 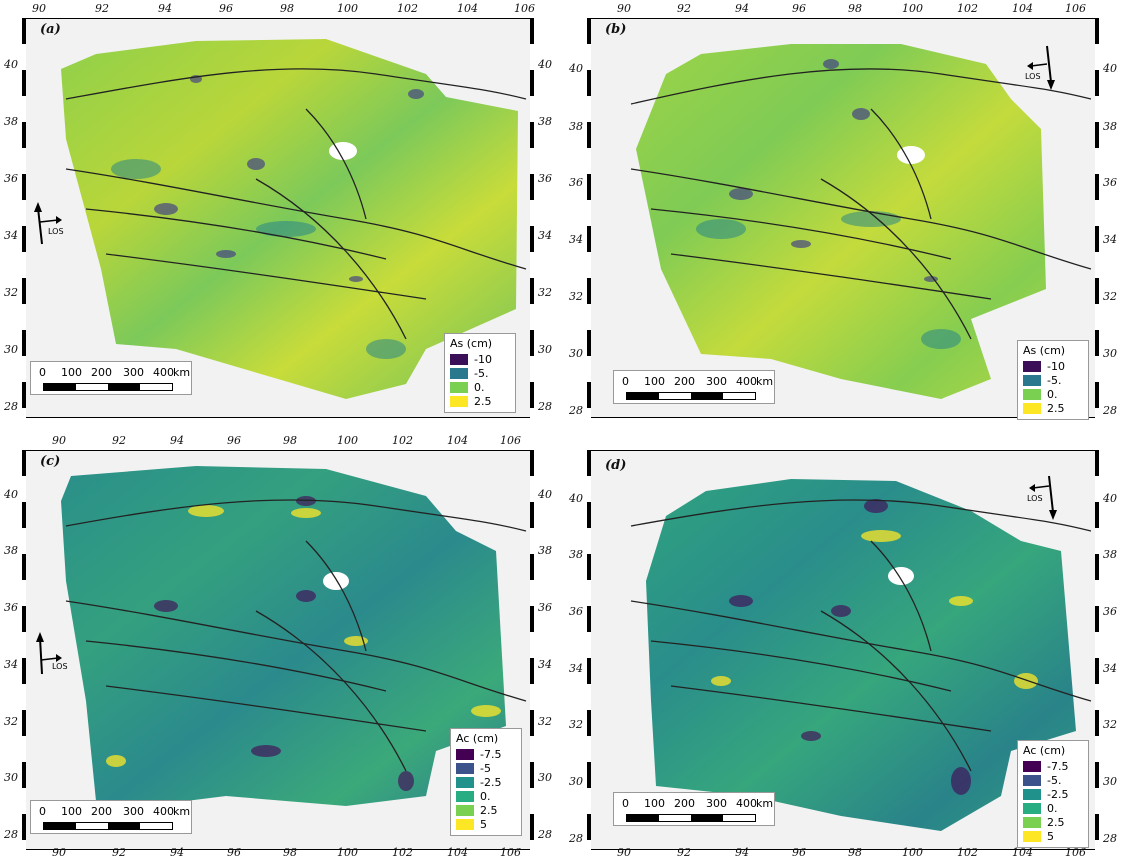 I want to click on x-tick: 100, so click(x=912, y=8).